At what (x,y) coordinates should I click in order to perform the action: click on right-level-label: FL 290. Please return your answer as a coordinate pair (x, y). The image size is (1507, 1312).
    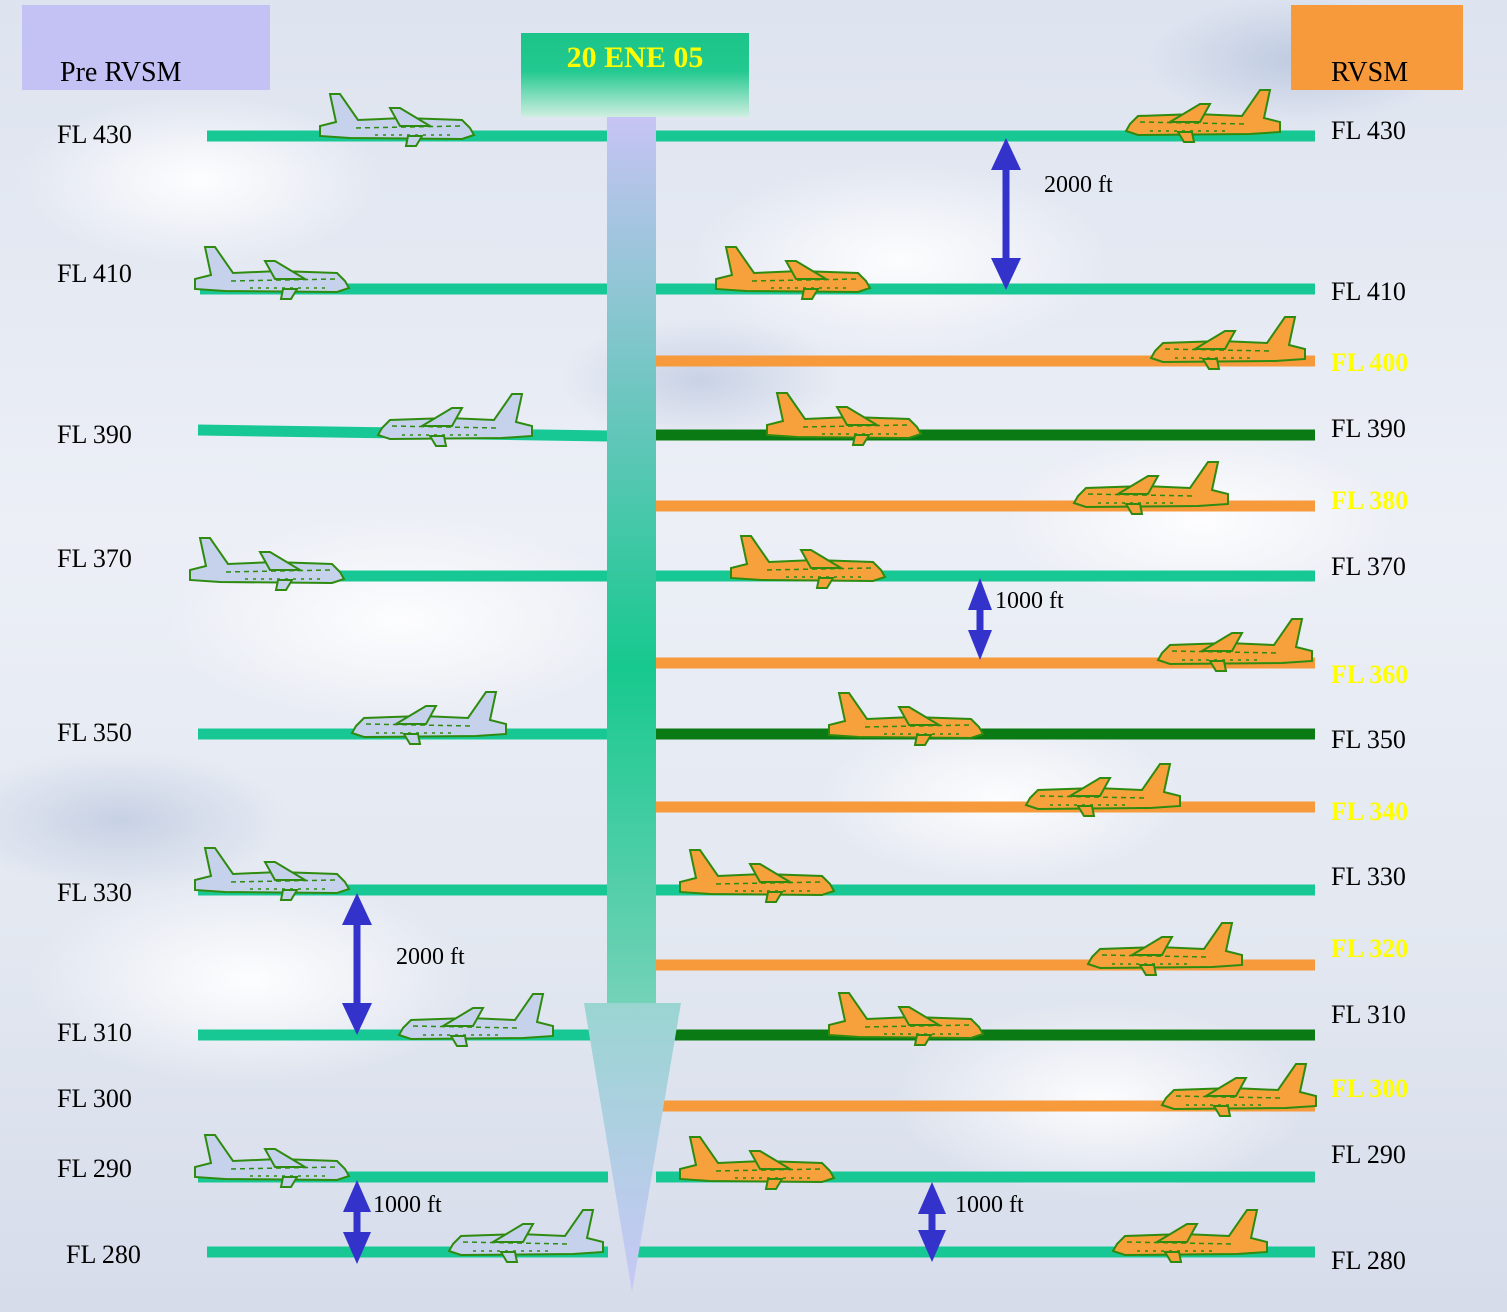
    Looking at the image, I should click on (1368, 1154).